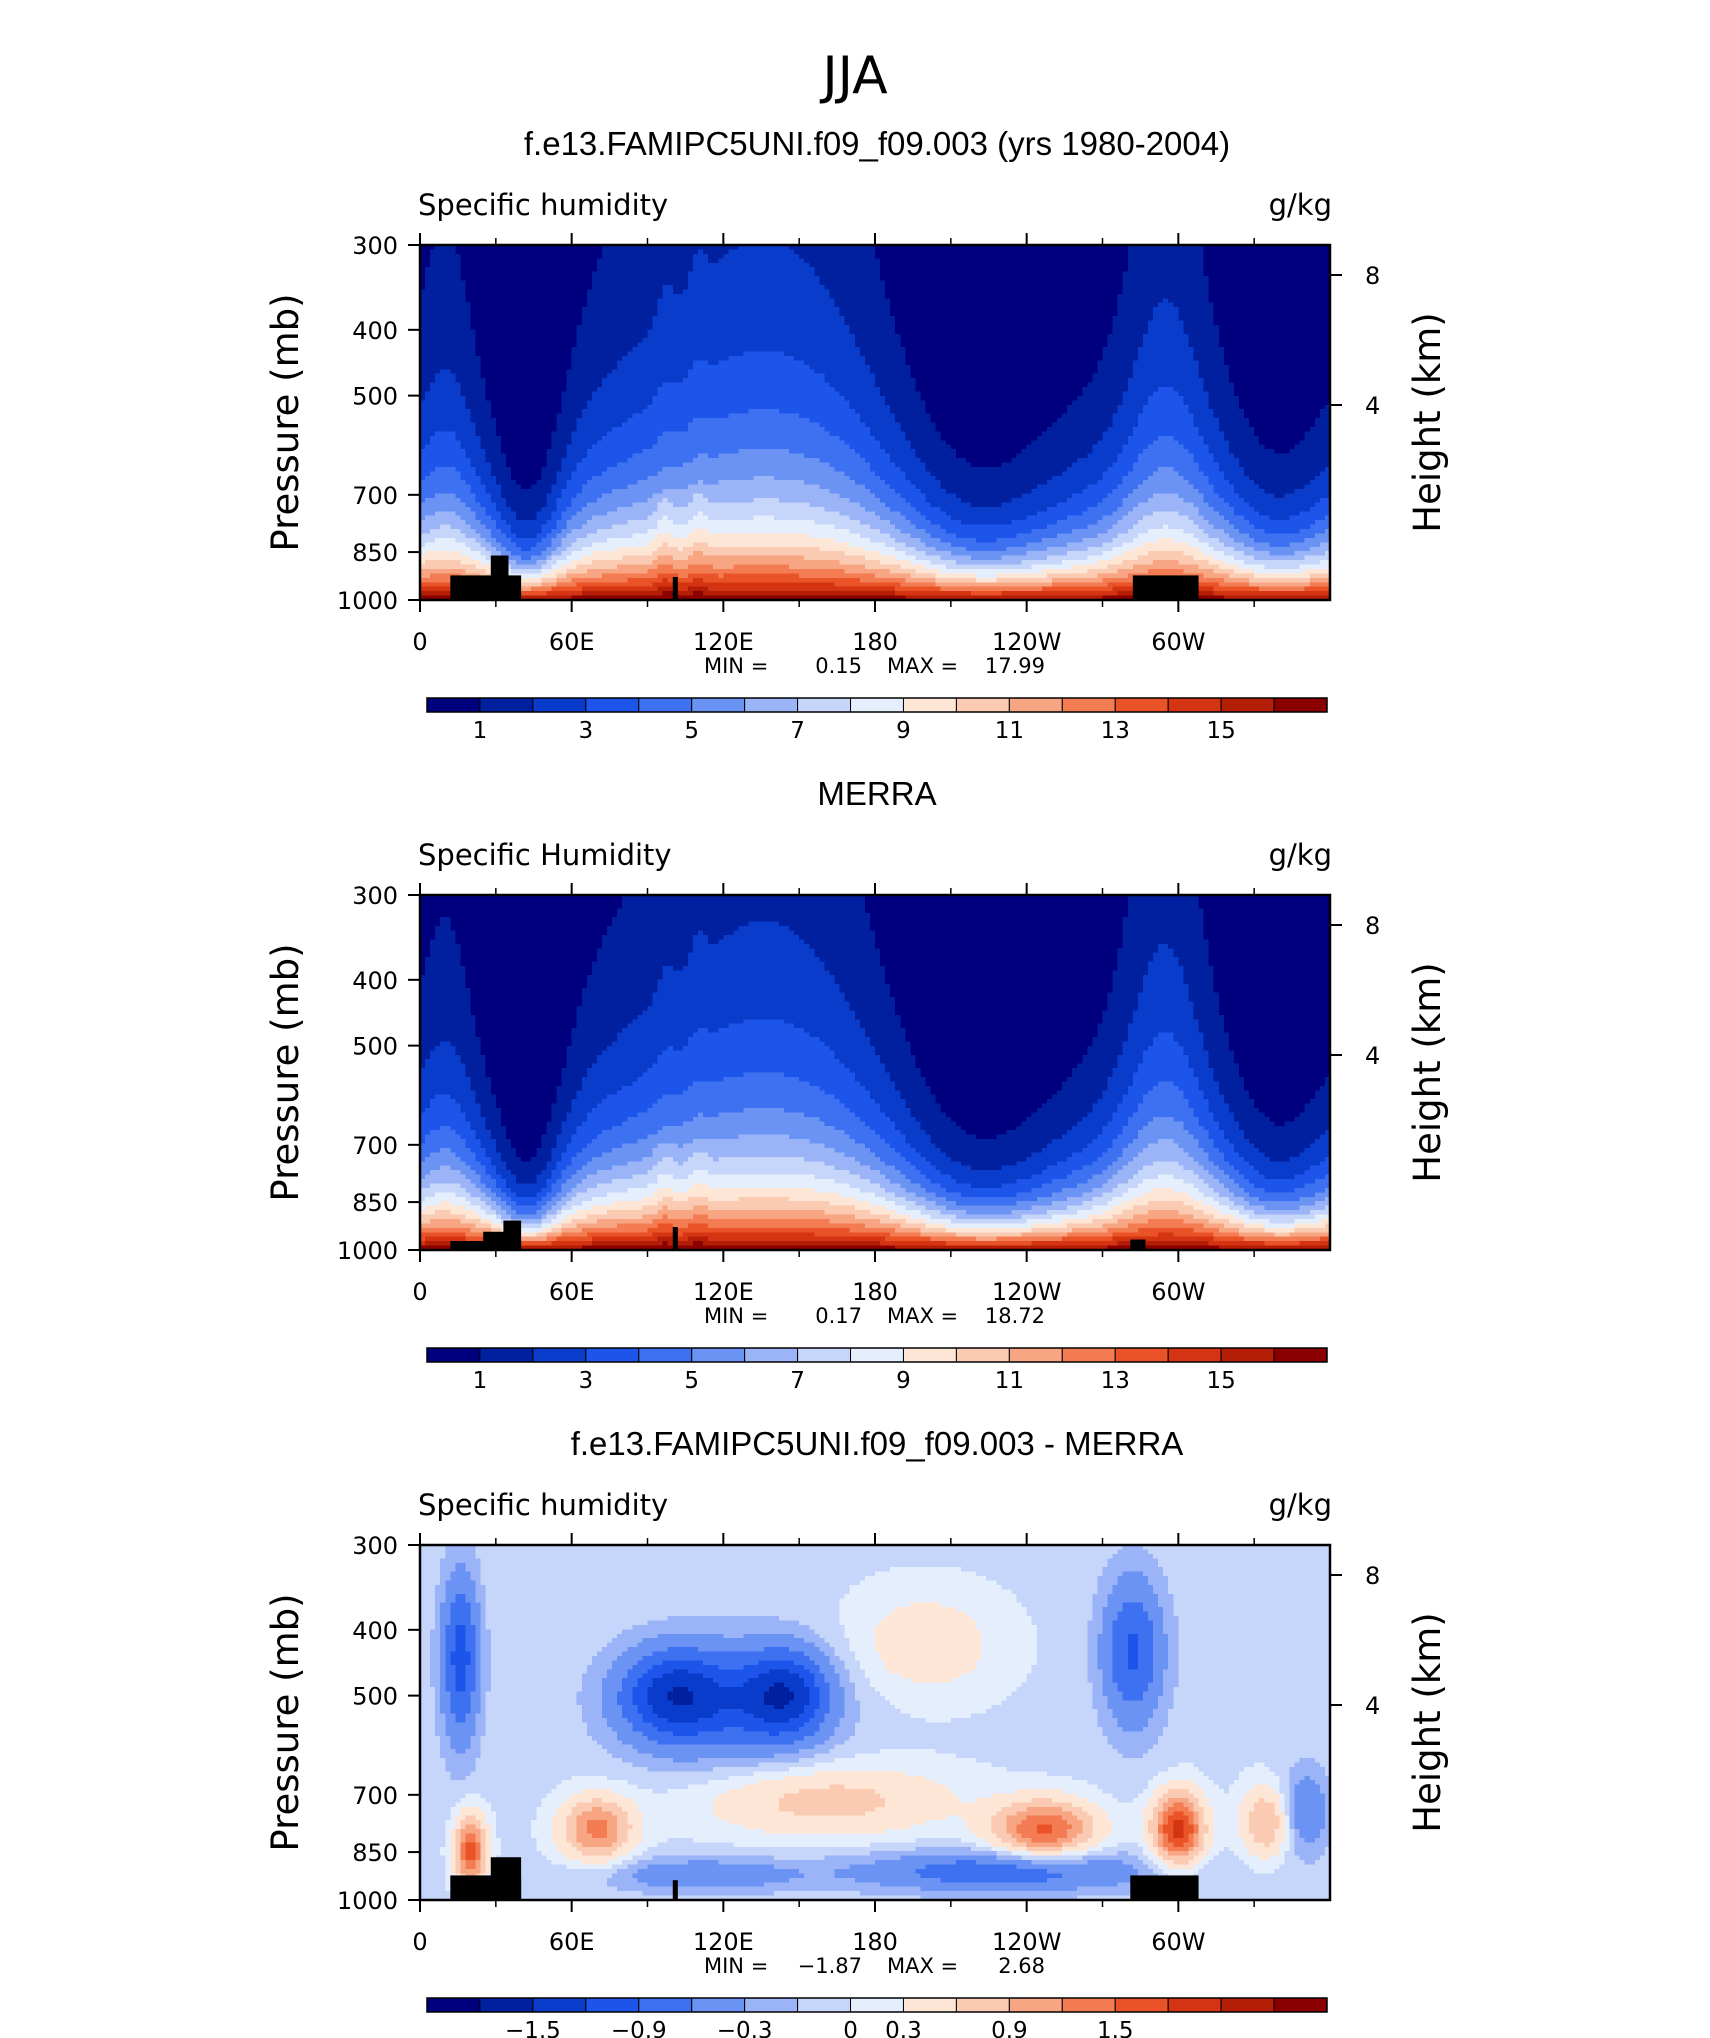  Describe the element at coordinates (838, 1316) in the screenshot. I see `min-value: 0.17` at that location.